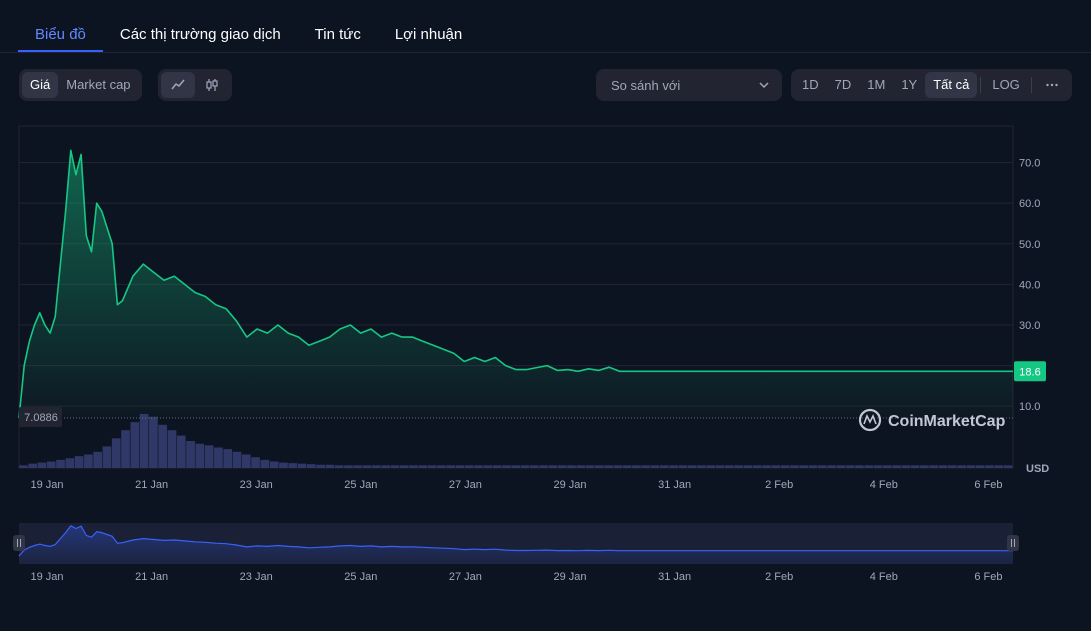  Describe the element at coordinates (360, 485) in the screenshot. I see `x-tick-label: 25 Jan` at that location.